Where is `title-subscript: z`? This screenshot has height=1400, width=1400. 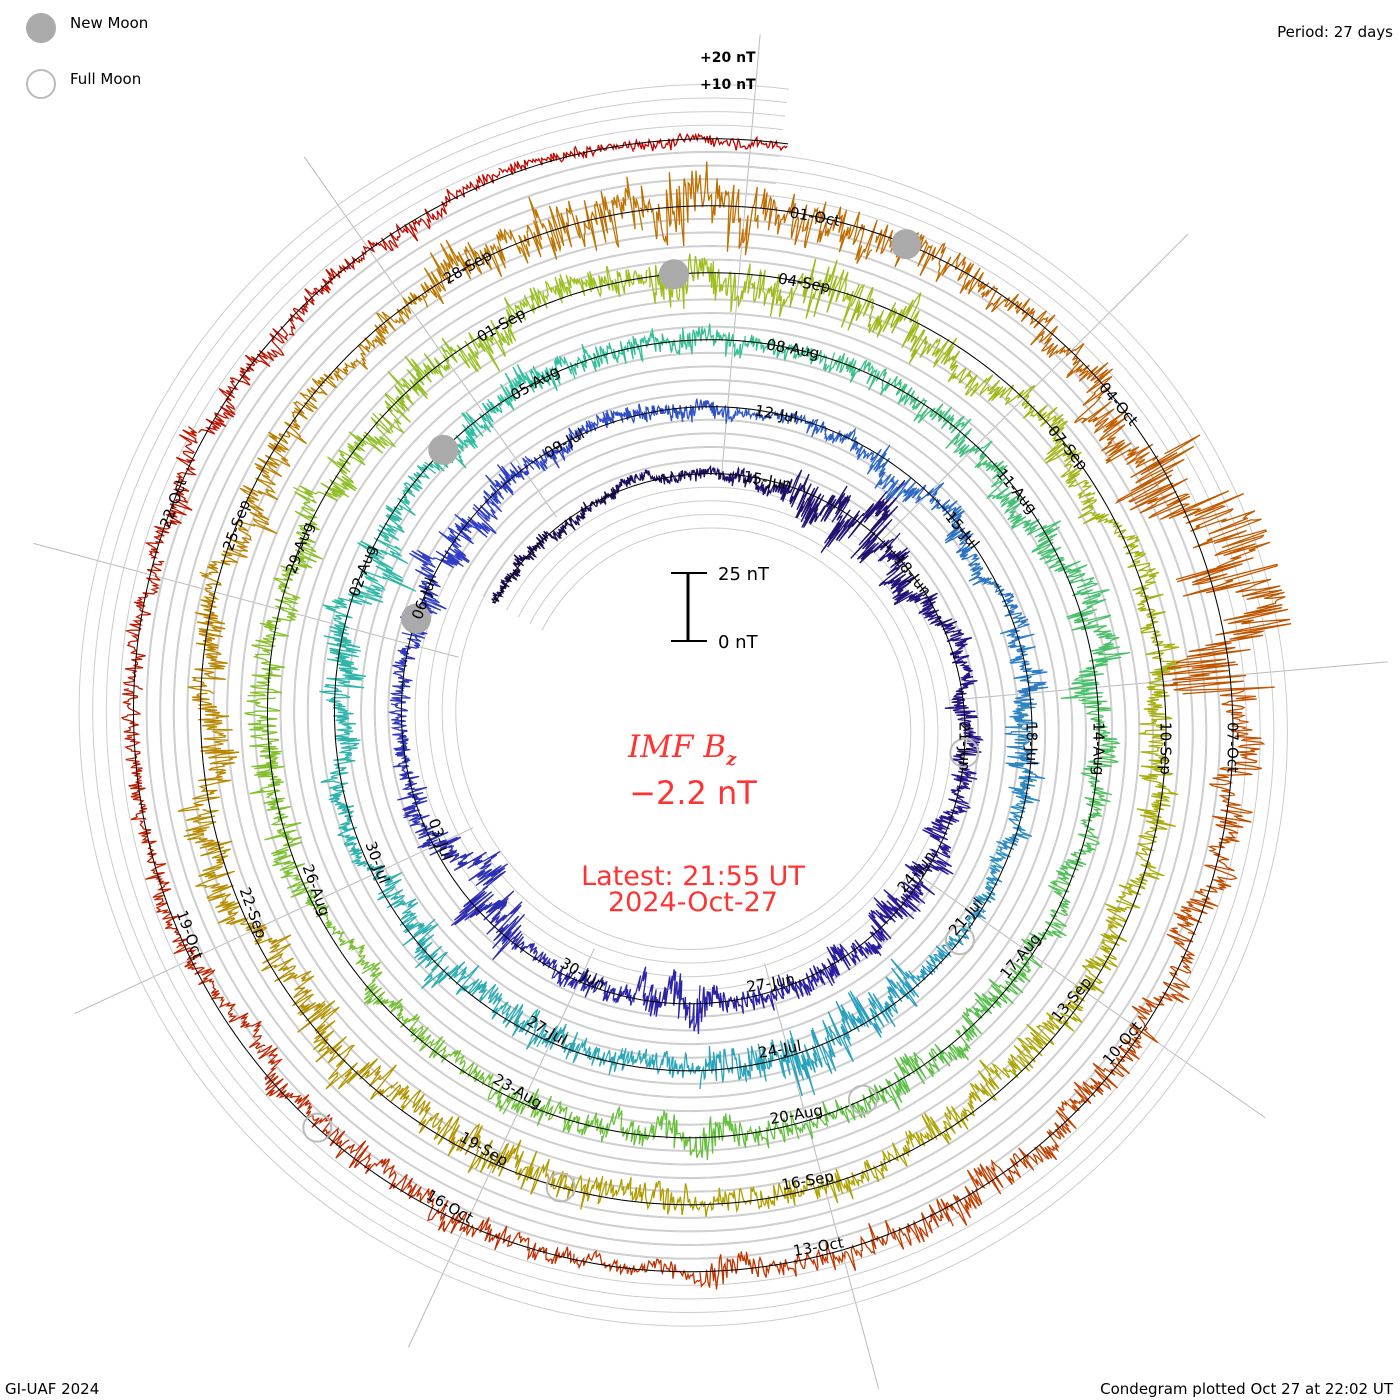
title-subscript: z is located at coordinates (731, 759).